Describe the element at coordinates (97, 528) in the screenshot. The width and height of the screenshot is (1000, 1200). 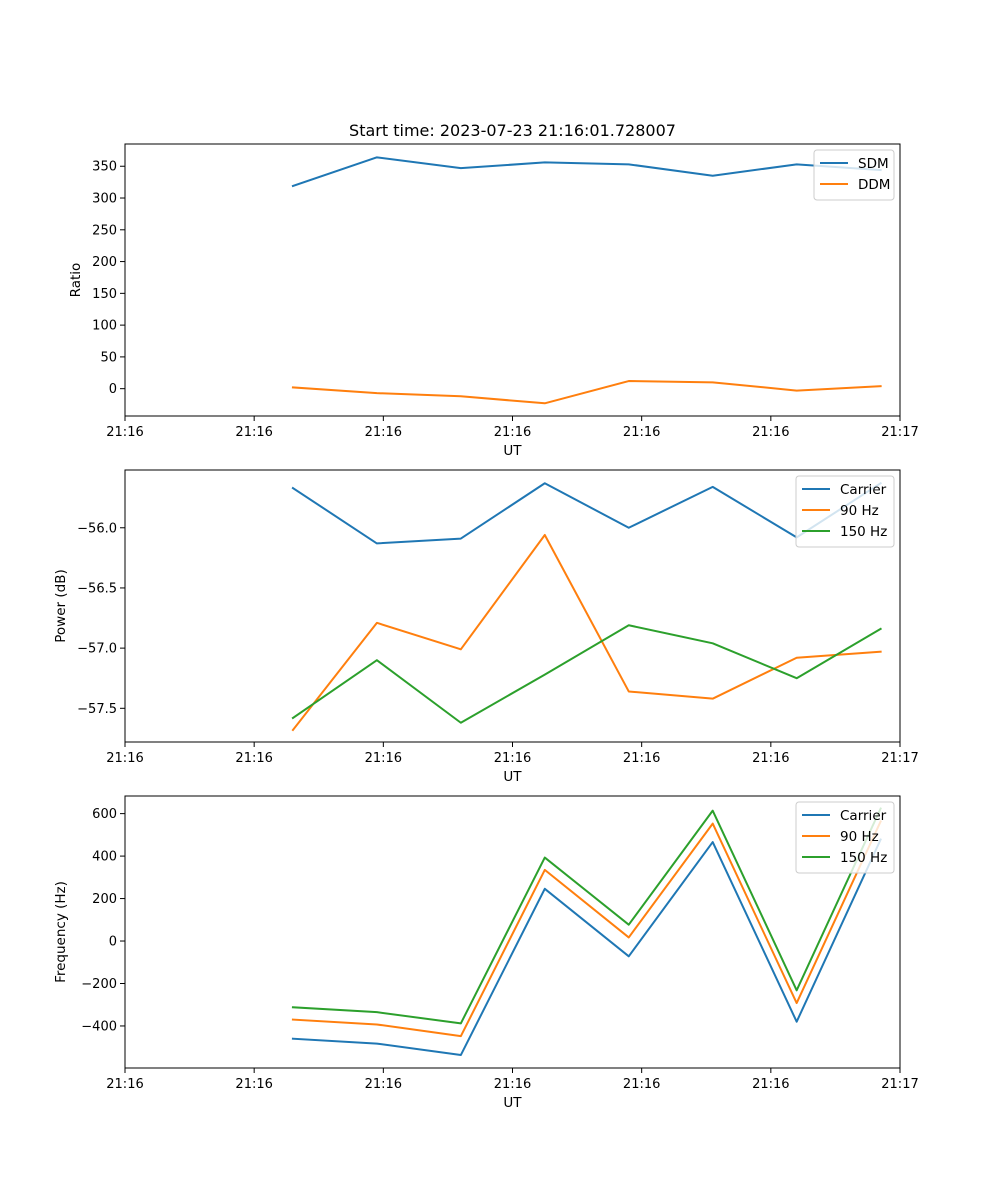
I see `y-tick-label: −56.0` at that location.